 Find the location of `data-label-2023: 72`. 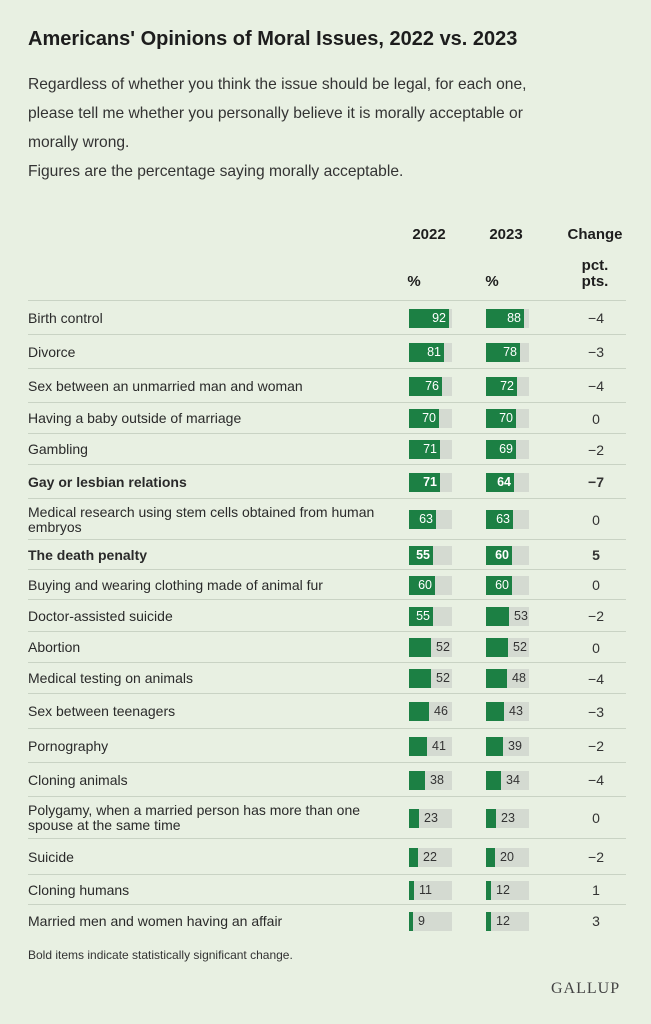

data-label-2023: 72 is located at coordinates (507, 386).